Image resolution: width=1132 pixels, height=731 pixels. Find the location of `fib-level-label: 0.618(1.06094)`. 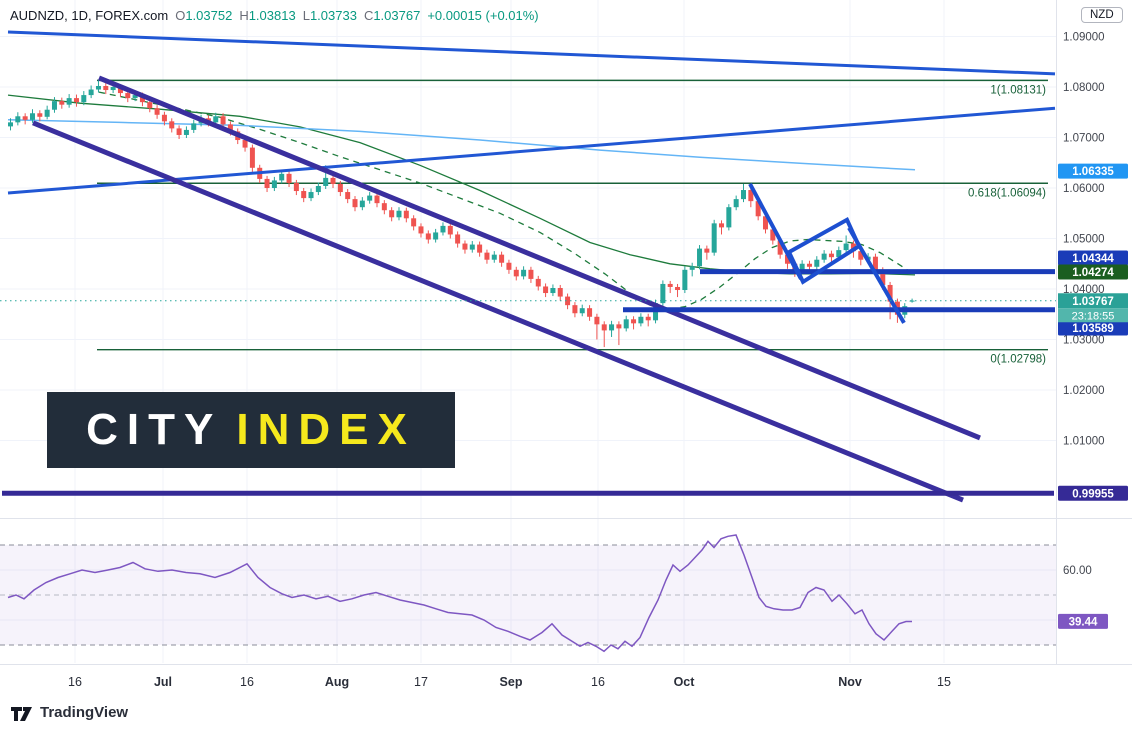

fib-level-label: 0.618(1.06094) is located at coordinates (1007, 193).